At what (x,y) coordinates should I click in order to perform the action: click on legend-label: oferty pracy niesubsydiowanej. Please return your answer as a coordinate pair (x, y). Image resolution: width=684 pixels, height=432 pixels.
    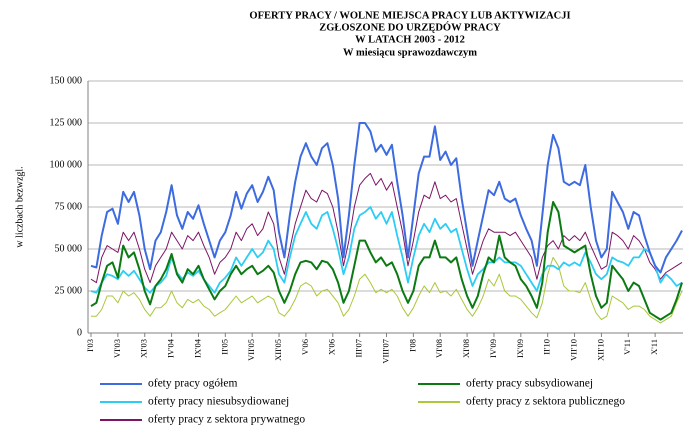
    Looking at the image, I should click on (218, 402).